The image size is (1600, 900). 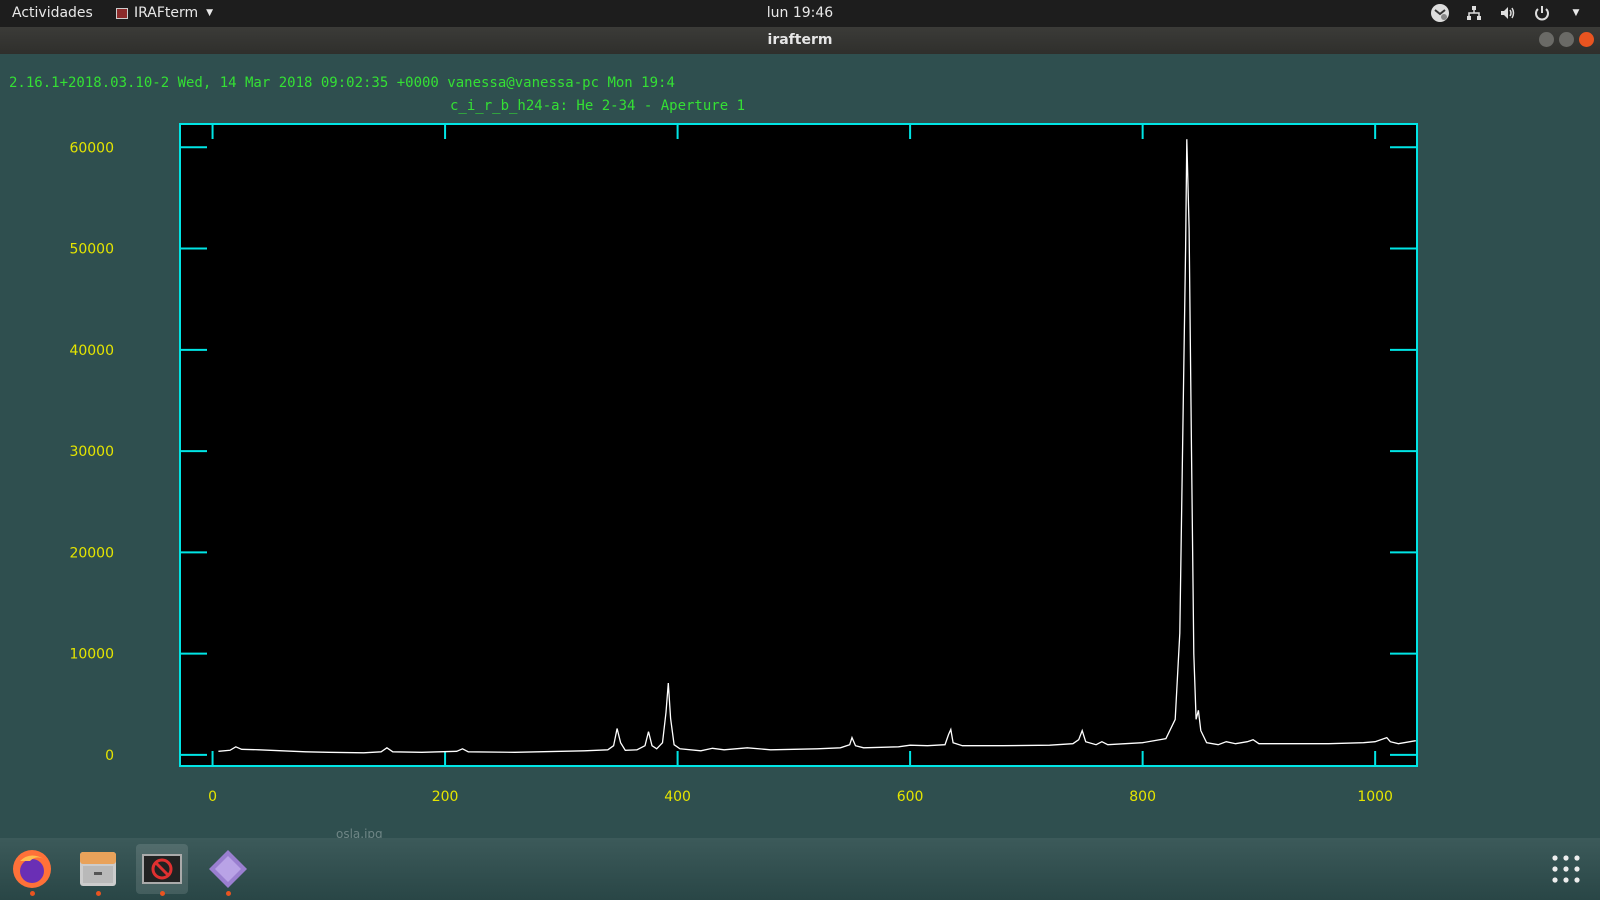 I want to click on dock-irafterm, so click(x=162, y=870).